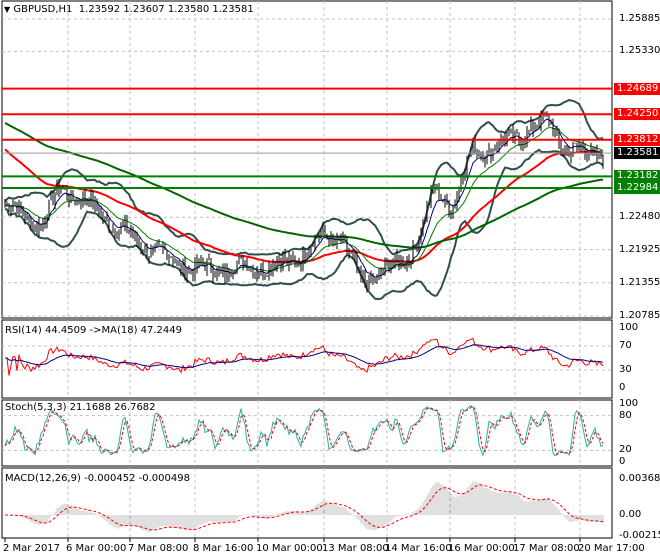 The image size is (660, 560). I want to click on price-tick-label: 1.20785, so click(639, 315).